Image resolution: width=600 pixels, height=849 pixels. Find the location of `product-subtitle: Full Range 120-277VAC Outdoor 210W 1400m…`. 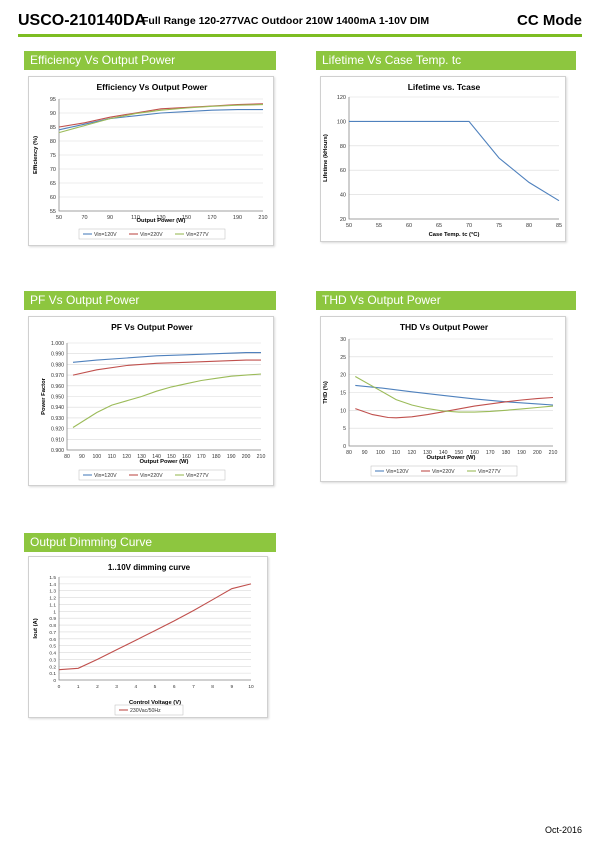

product-subtitle: Full Range 120-277VAC Outdoor 210W 1400m… is located at coordinates (286, 21).